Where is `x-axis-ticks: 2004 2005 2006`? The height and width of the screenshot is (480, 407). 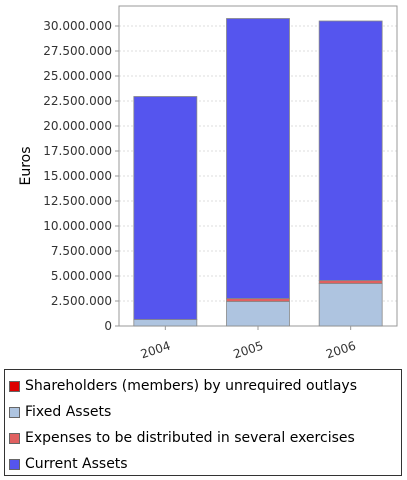 x-axis-ticks: 2004 2005 2006 is located at coordinates (248, 343).